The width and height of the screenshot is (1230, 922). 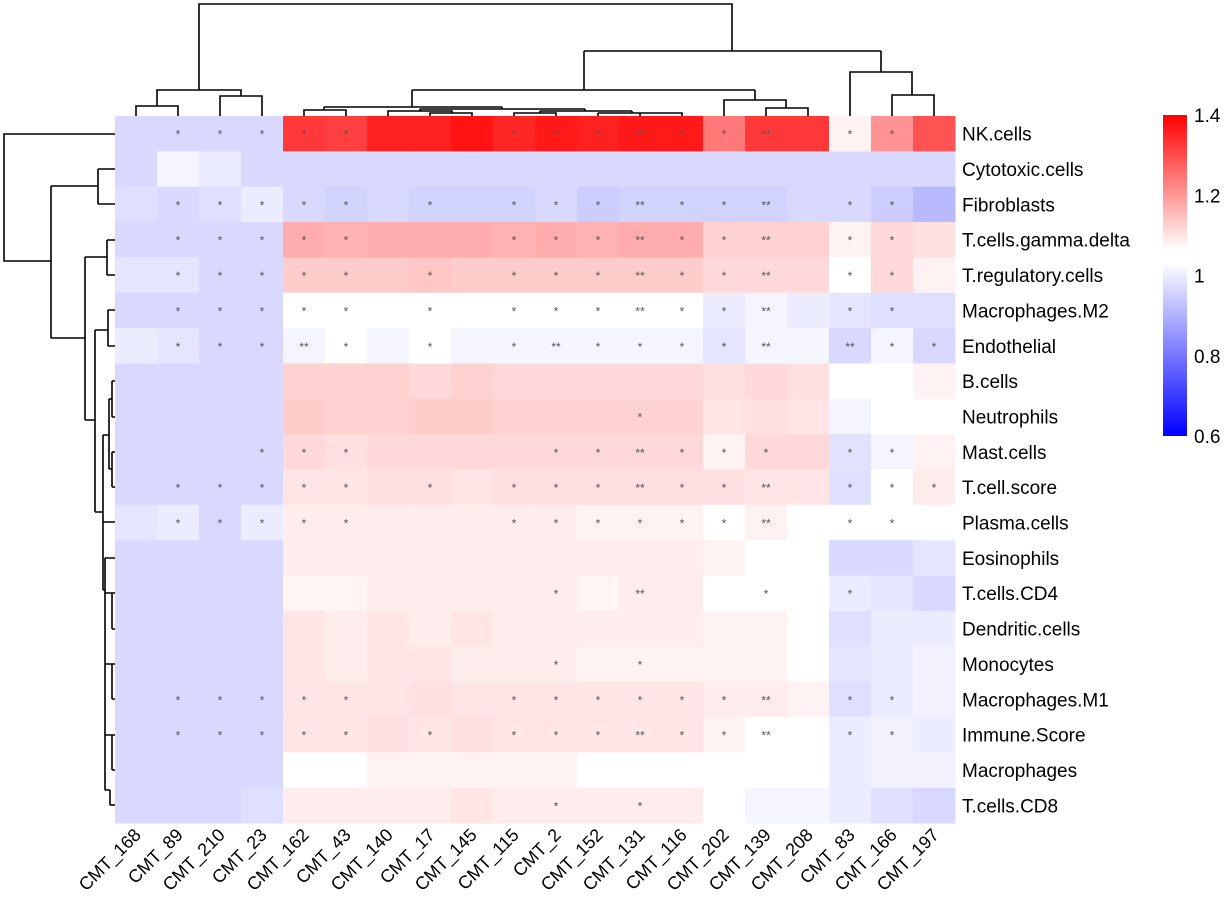 What do you see at coordinates (1035, 700) in the screenshot?
I see `row-label: Macrophages.M1` at bounding box center [1035, 700].